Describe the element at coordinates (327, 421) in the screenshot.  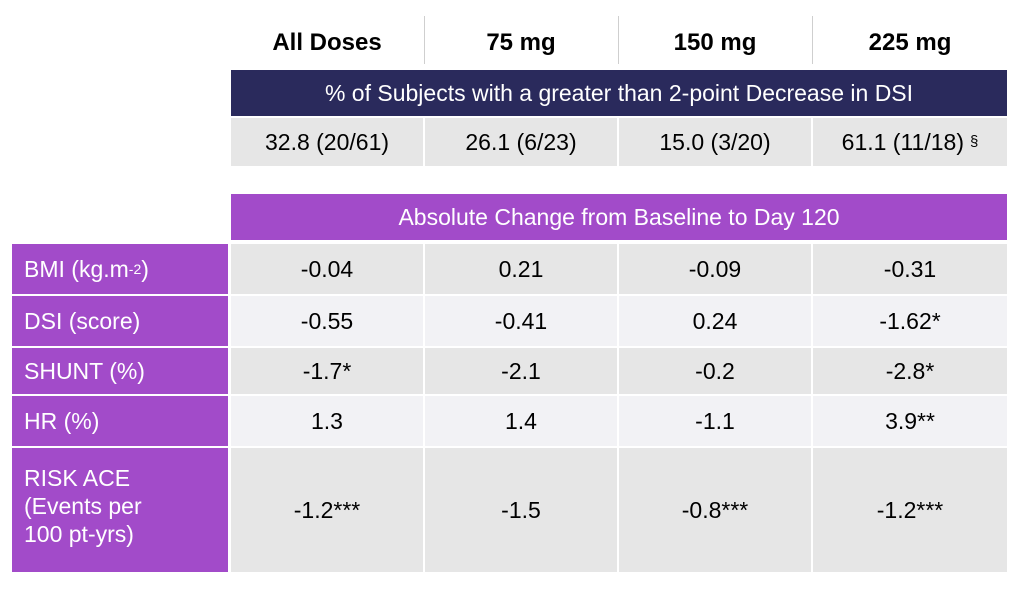
I see `table-cell: 1.3` at that location.